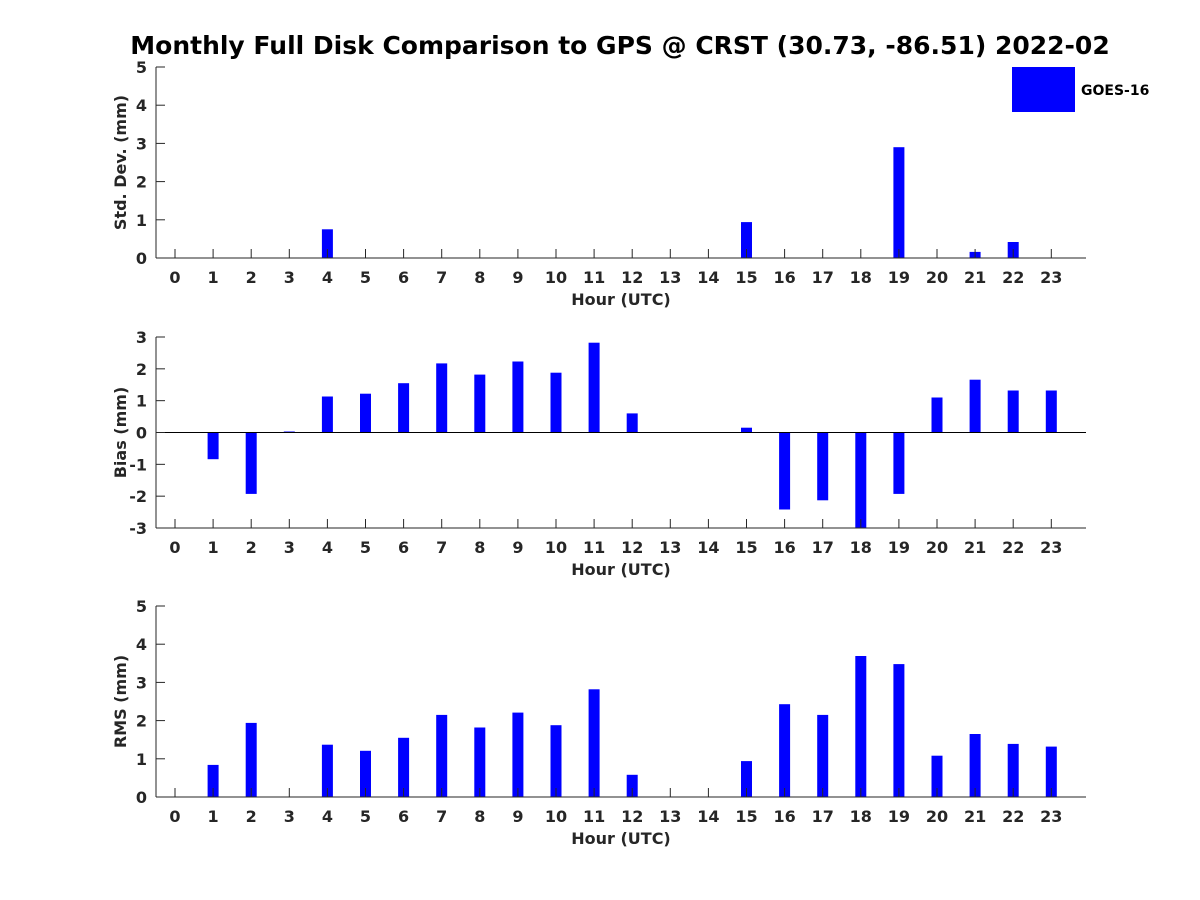  I want to click on legend: GOES-16, so click(1080, 89).